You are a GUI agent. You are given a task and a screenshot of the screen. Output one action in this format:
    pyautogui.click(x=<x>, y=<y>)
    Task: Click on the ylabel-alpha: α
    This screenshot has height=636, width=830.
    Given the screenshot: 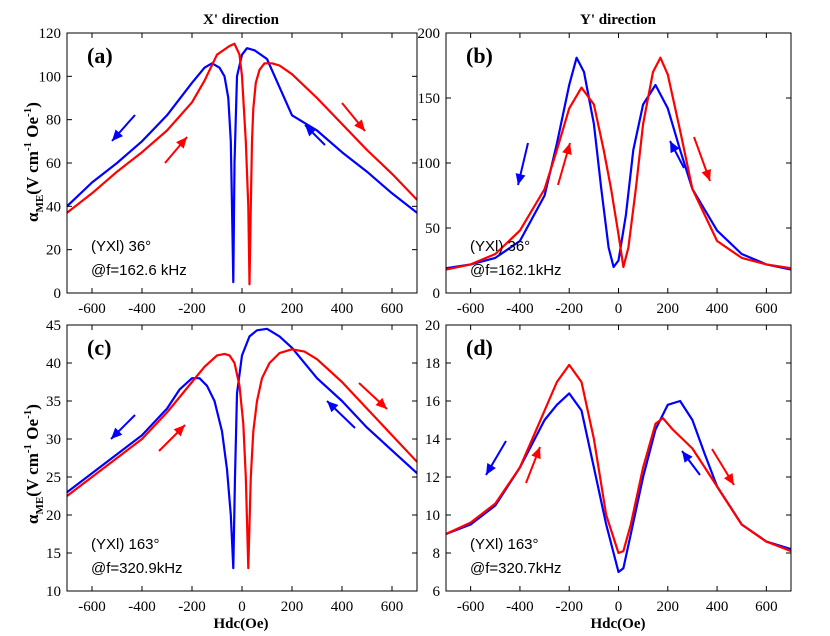 What is the action you would take?
    pyautogui.click(x=32, y=217)
    